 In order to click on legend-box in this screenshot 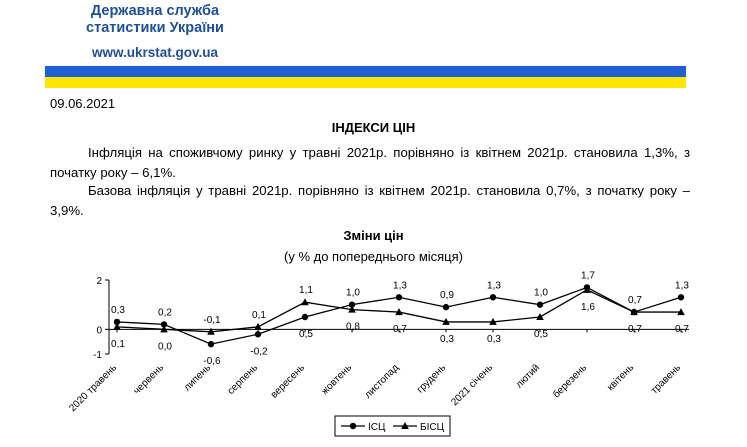, I will do `click(392, 426)`.